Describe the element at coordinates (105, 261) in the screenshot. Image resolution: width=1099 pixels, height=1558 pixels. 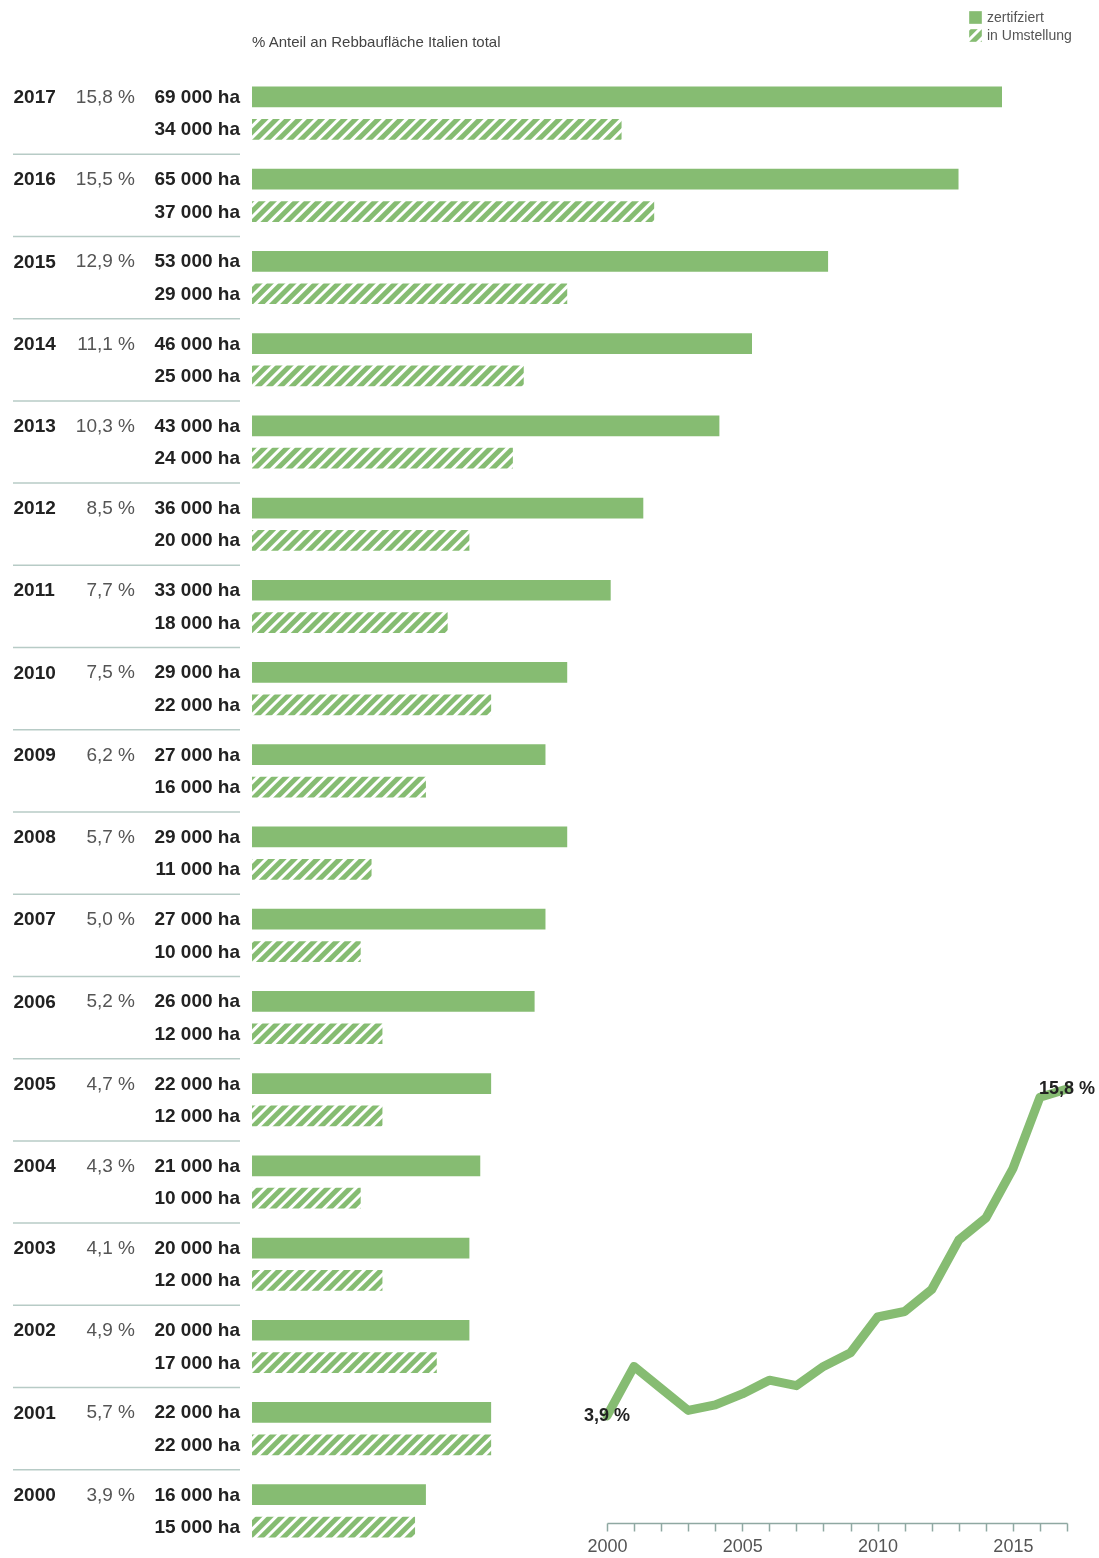
I see `text: 12,9 %` at that location.